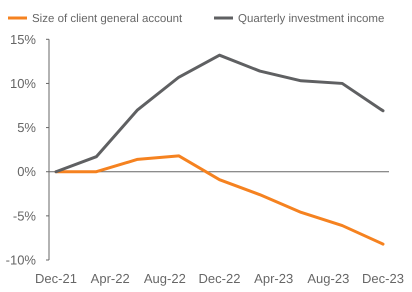 Image resolution: width=412 pixels, height=292 pixels. I want to click on x-tick-label: Aug-22, so click(165, 278).